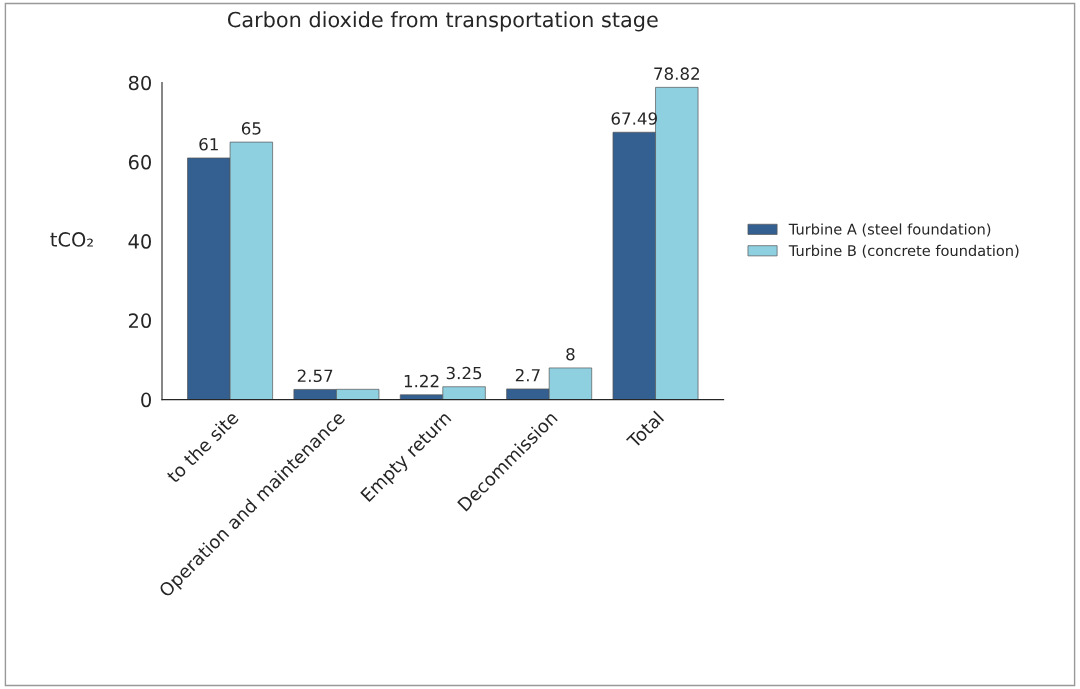  What do you see at coordinates (889, 230) in the screenshot?
I see `legend-label: Turbine A (steel foundation)` at bounding box center [889, 230].